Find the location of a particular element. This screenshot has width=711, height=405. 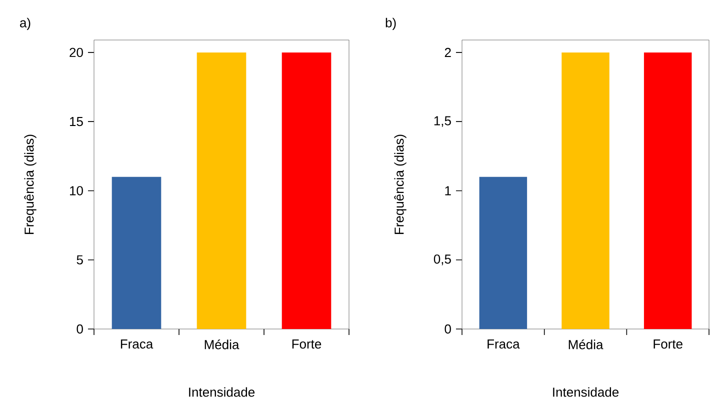

y-tick-label: 10 is located at coordinates (76, 191).